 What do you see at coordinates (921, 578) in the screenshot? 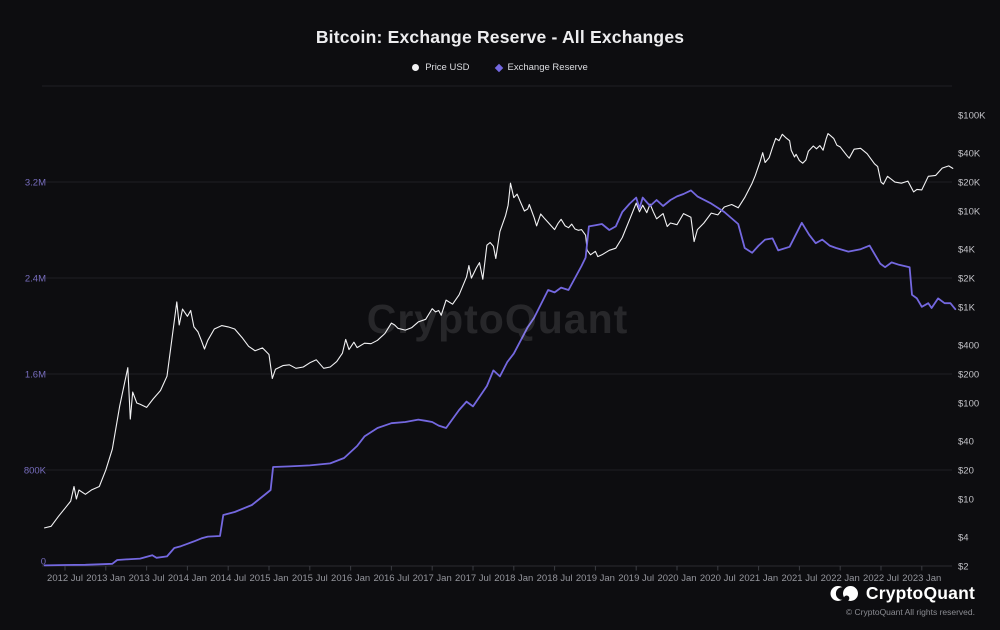
I see `x-axis-label: 2023 Jan` at bounding box center [921, 578].